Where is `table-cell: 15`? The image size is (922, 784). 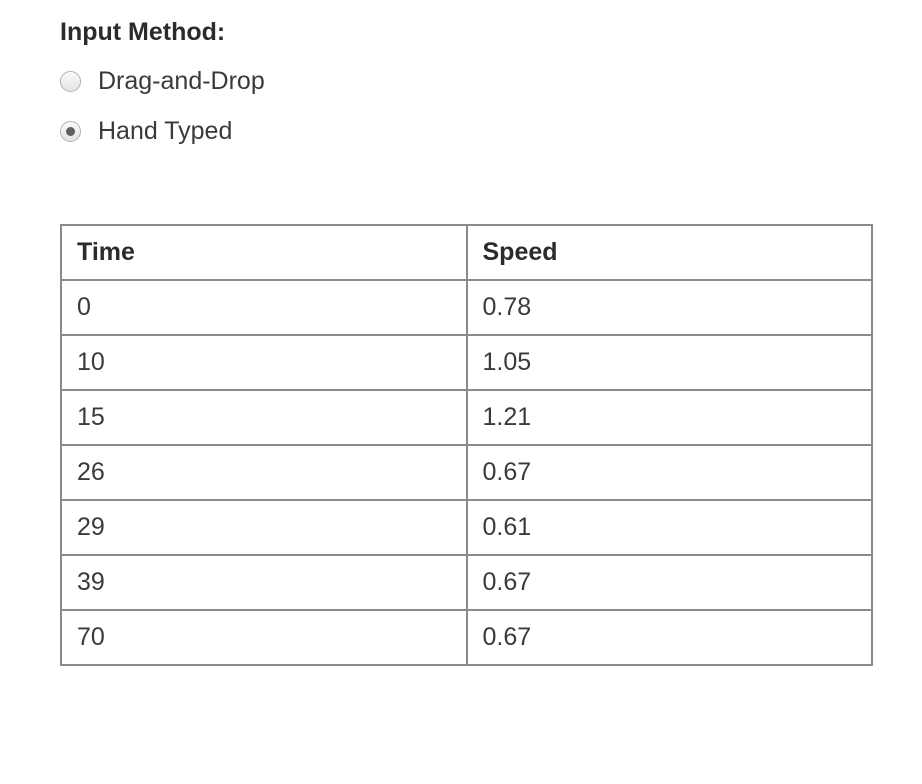 table-cell: 15 is located at coordinates (264, 417).